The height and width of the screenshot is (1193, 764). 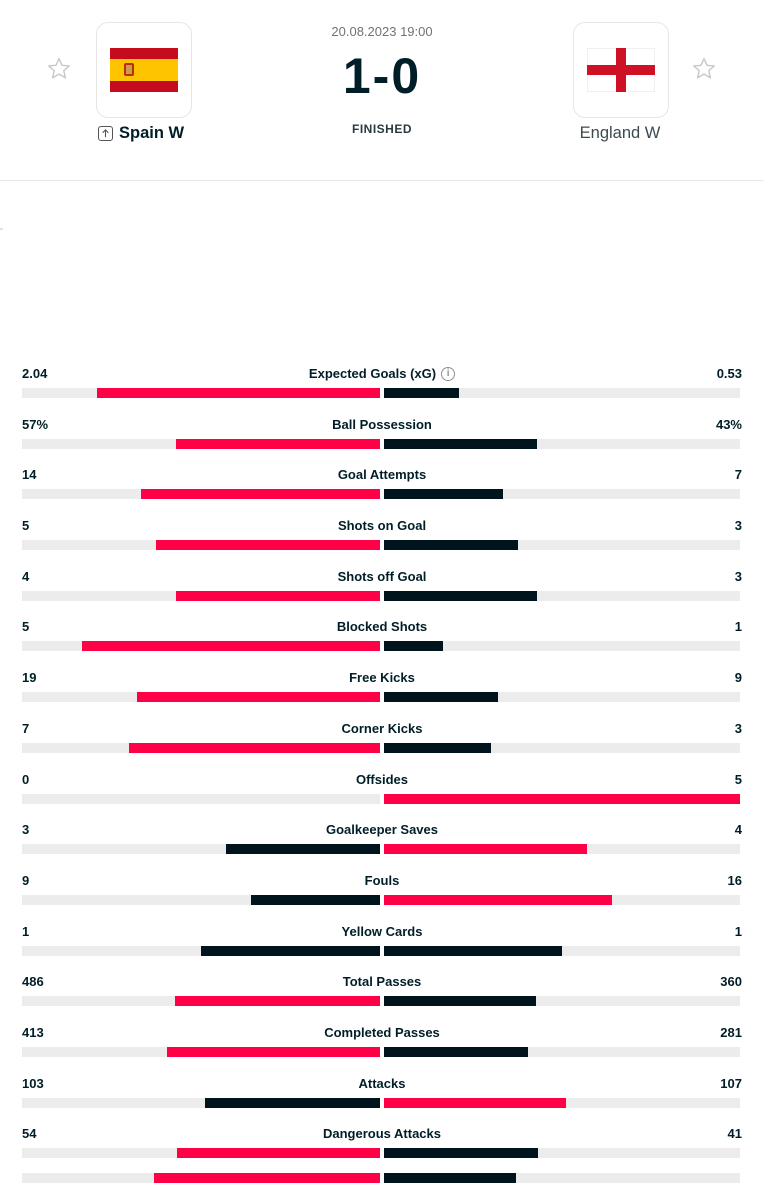 I want to click on stat-row, so click(x=382, y=1183).